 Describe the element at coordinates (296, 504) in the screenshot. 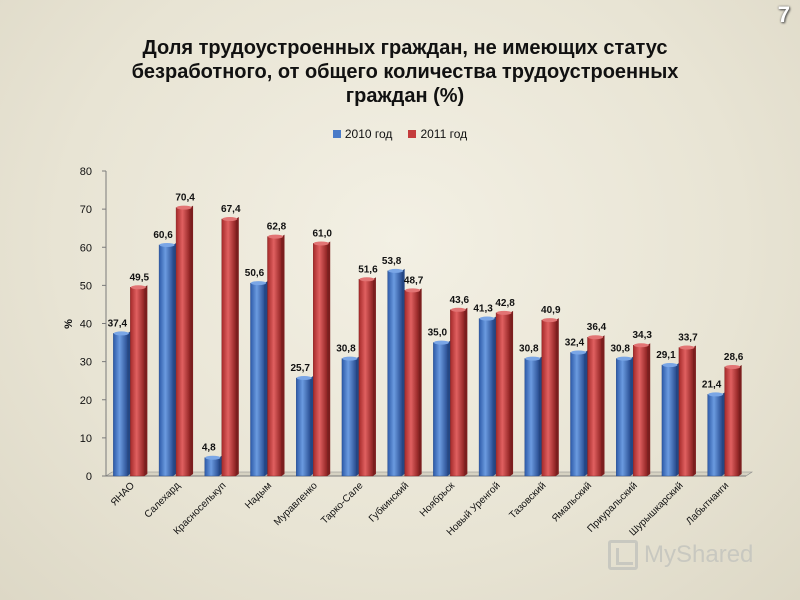

I see `x-tick-label: Муравленко` at that location.